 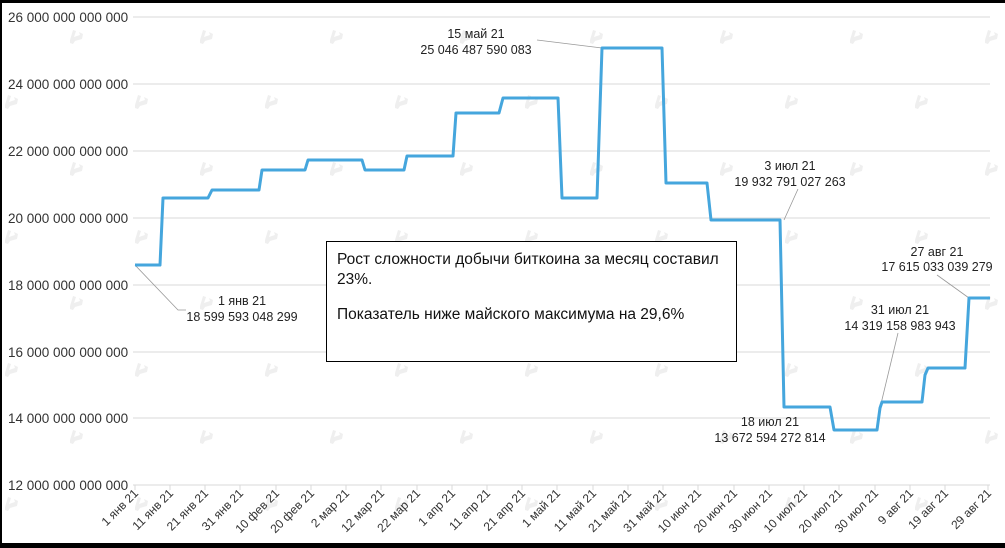 What do you see at coordinates (475, 34) in the screenshot?
I see `annotation-date: 15 май 21` at bounding box center [475, 34].